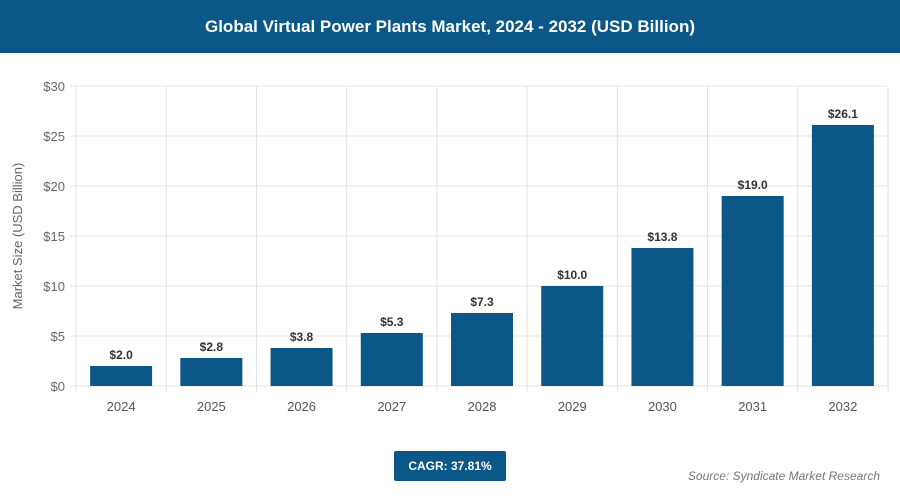 This screenshot has height=500, width=900. What do you see at coordinates (54, 186) in the screenshot?
I see `y-tick-label: $20` at bounding box center [54, 186].